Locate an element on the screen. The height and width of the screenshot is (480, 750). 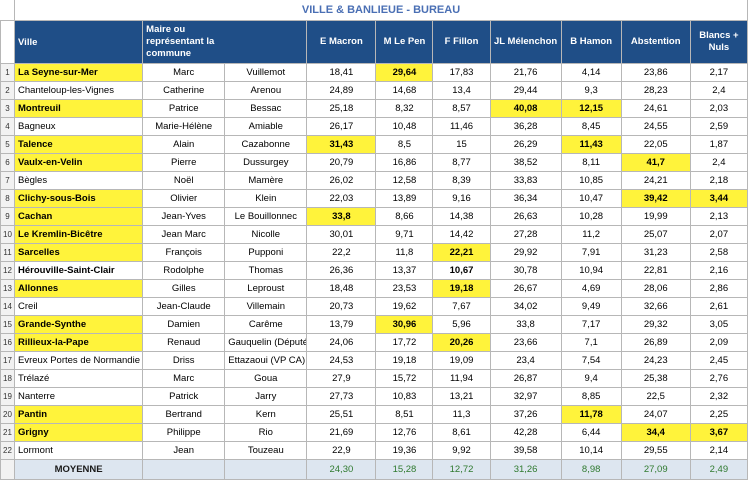
cell-blancs: 2,18 is located at coordinates (719, 180).